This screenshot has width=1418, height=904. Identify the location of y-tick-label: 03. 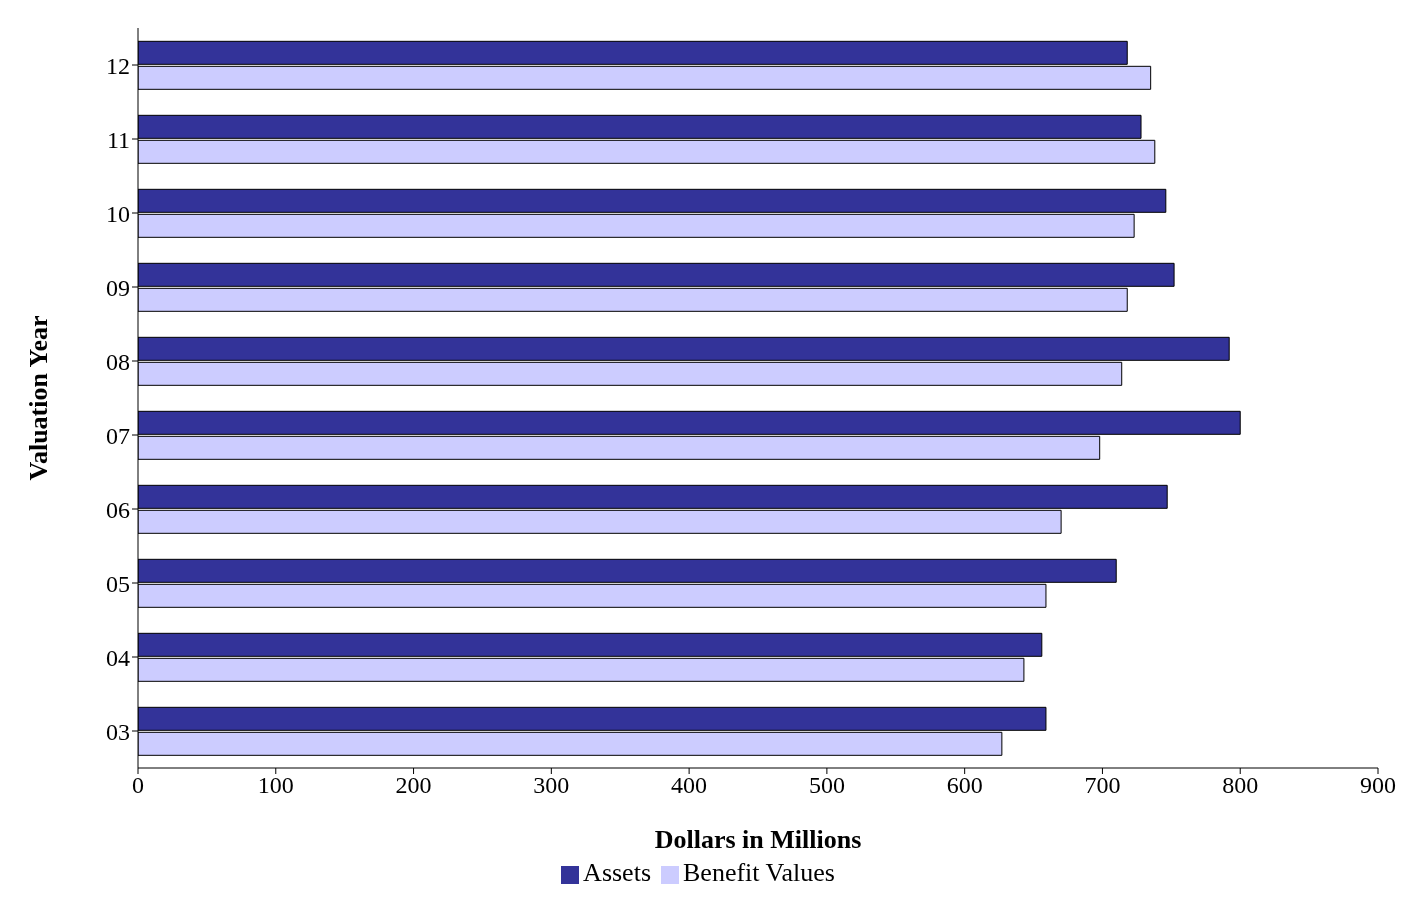
(118, 731).